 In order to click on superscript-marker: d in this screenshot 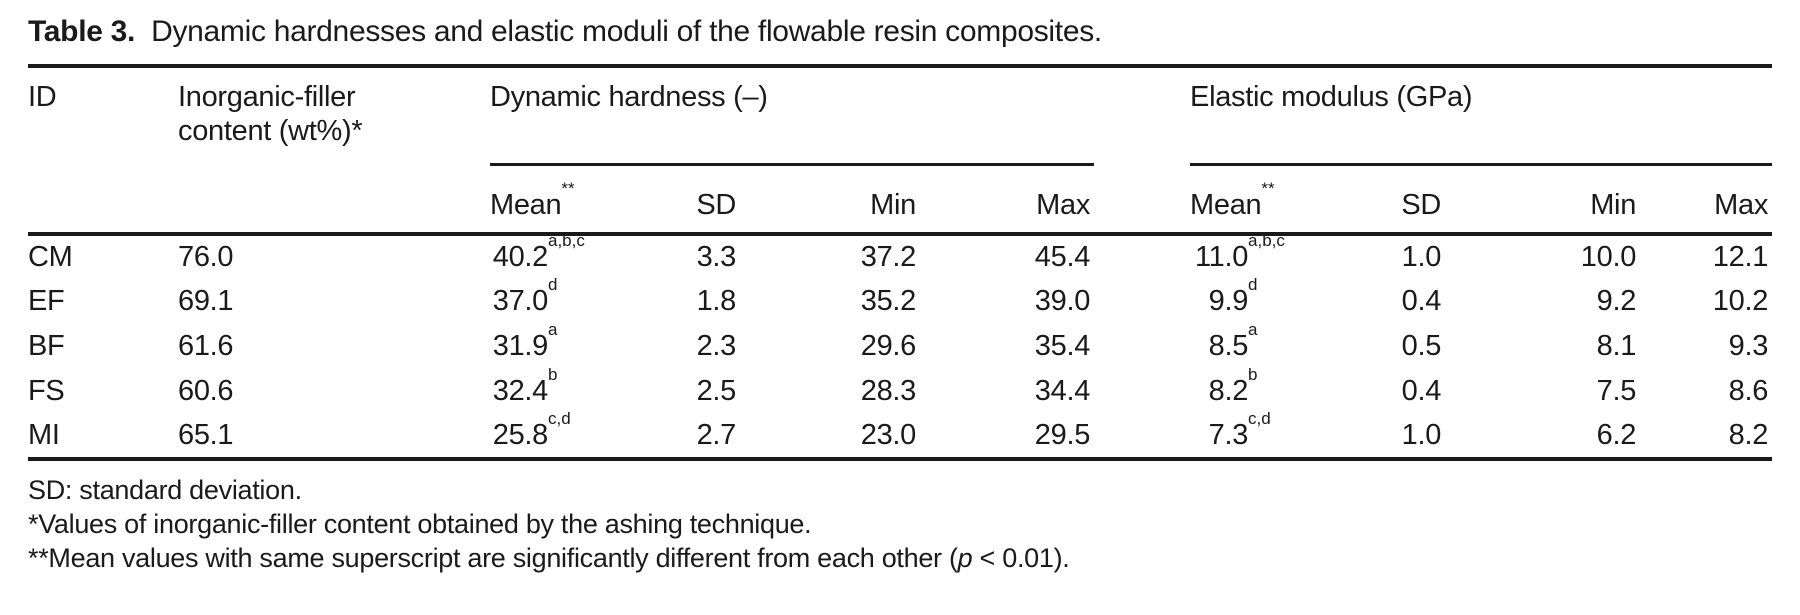, I will do `click(553, 284)`.